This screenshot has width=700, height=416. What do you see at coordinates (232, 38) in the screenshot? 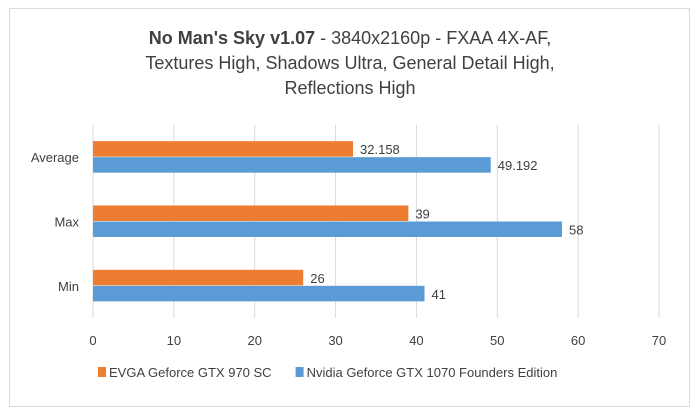
I see `title-bold: No Man's Sky v1.07` at bounding box center [232, 38].